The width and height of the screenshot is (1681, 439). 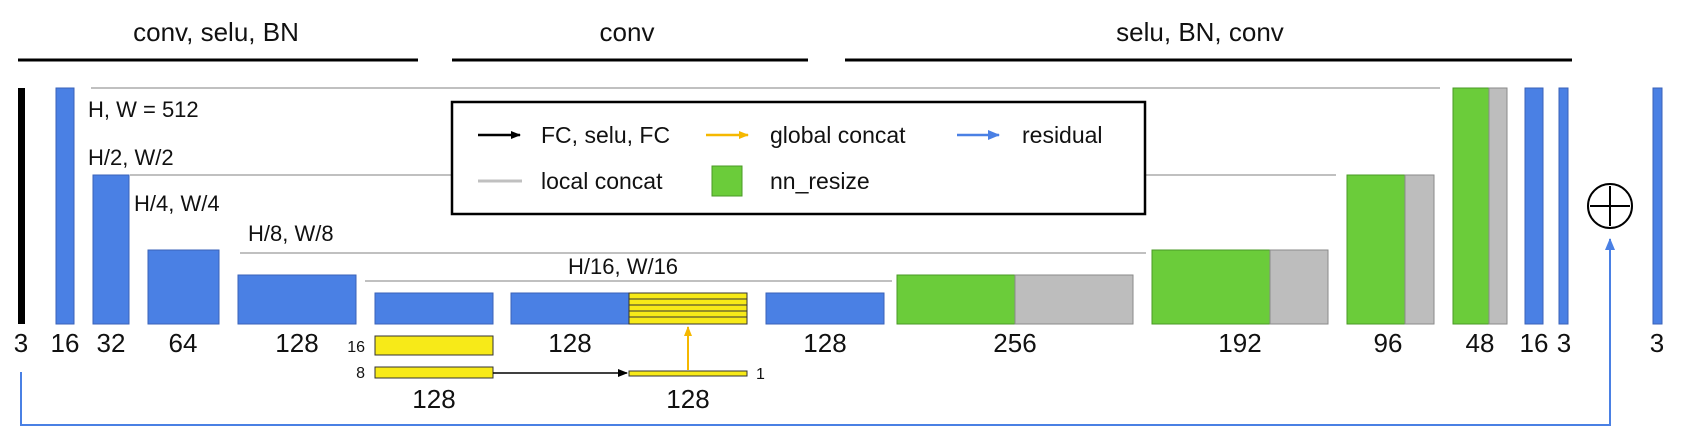 I want to click on resolution-label-quarter: H/4, W/4, so click(x=177, y=203).